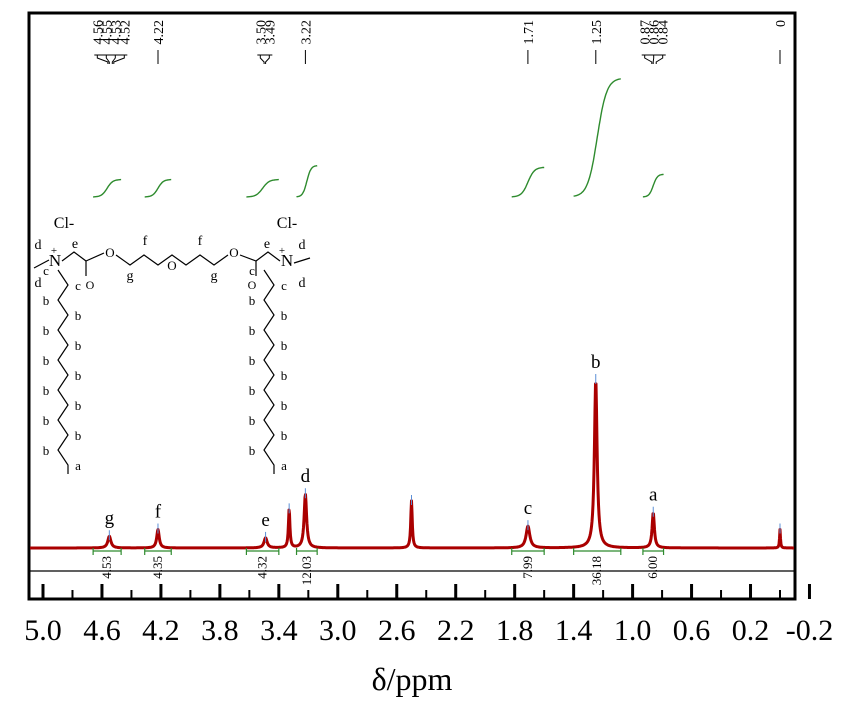 The height and width of the screenshot is (714, 851). Describe the element at coordinates (78, 465) in the screenshot. I see `label-a: a` at that location.